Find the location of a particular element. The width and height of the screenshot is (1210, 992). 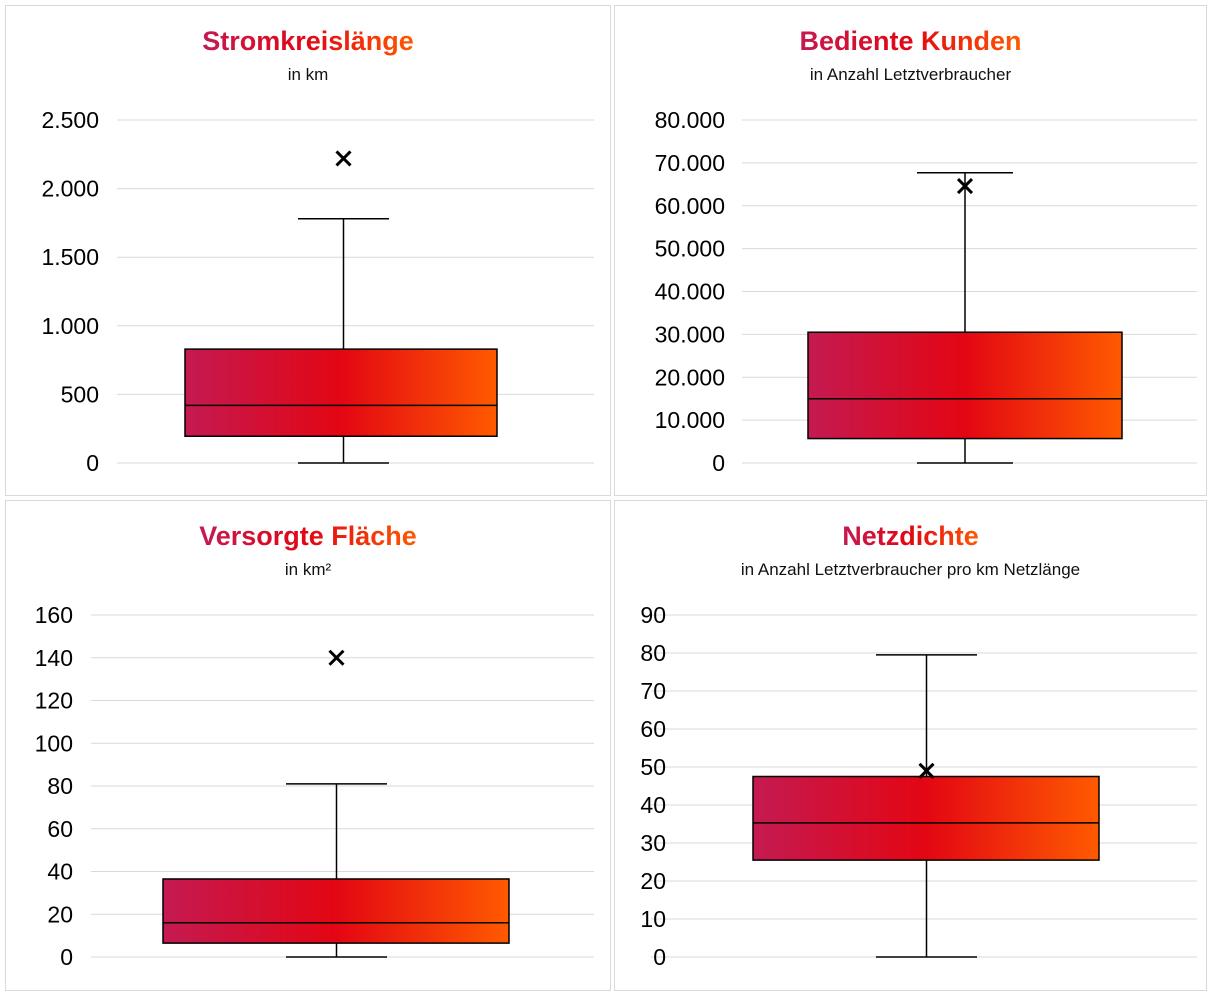

y-tick-label: 50 is located at coordinates (653, 767).